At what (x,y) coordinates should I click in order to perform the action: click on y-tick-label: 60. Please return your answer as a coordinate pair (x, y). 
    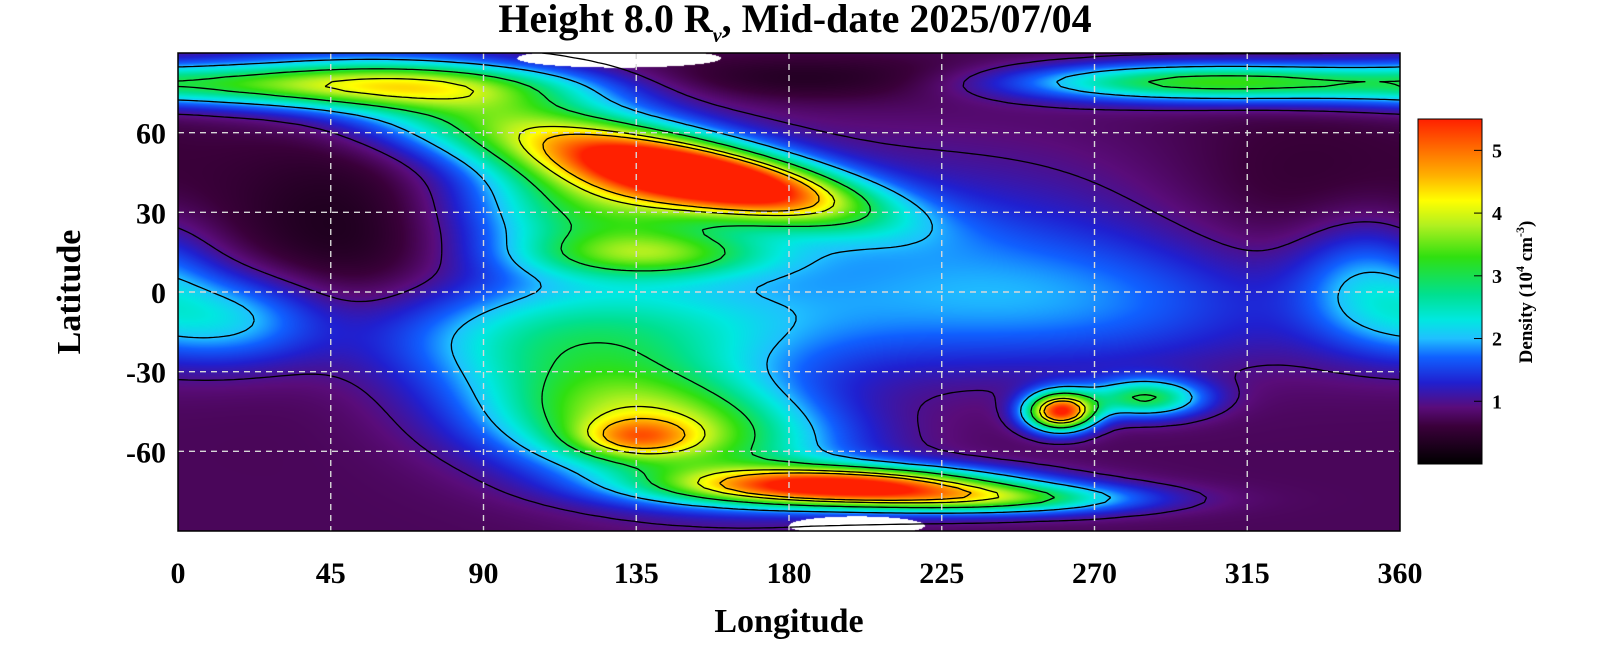
    Looking at the image, I should click on (151, 134).